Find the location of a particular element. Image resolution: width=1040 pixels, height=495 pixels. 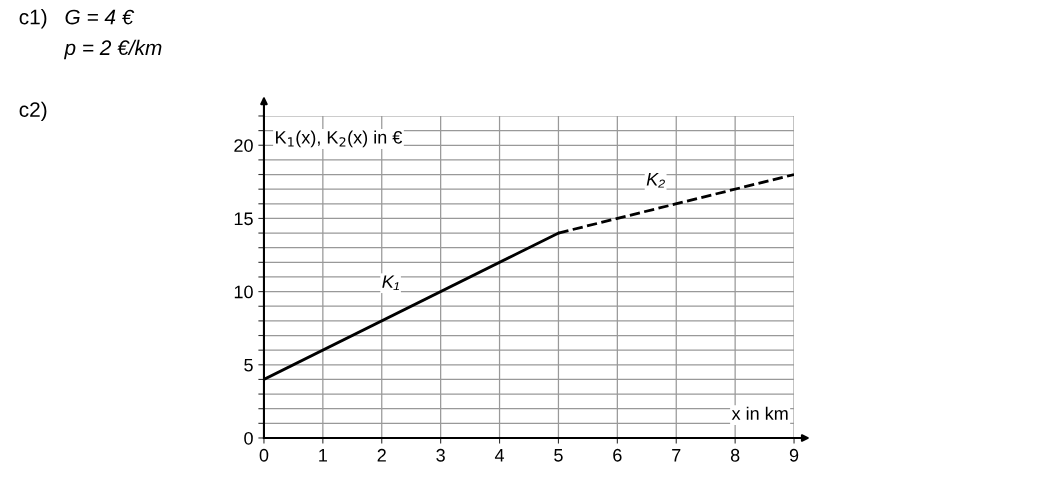

series-label: K₁ is located at coordinates (391, 283).